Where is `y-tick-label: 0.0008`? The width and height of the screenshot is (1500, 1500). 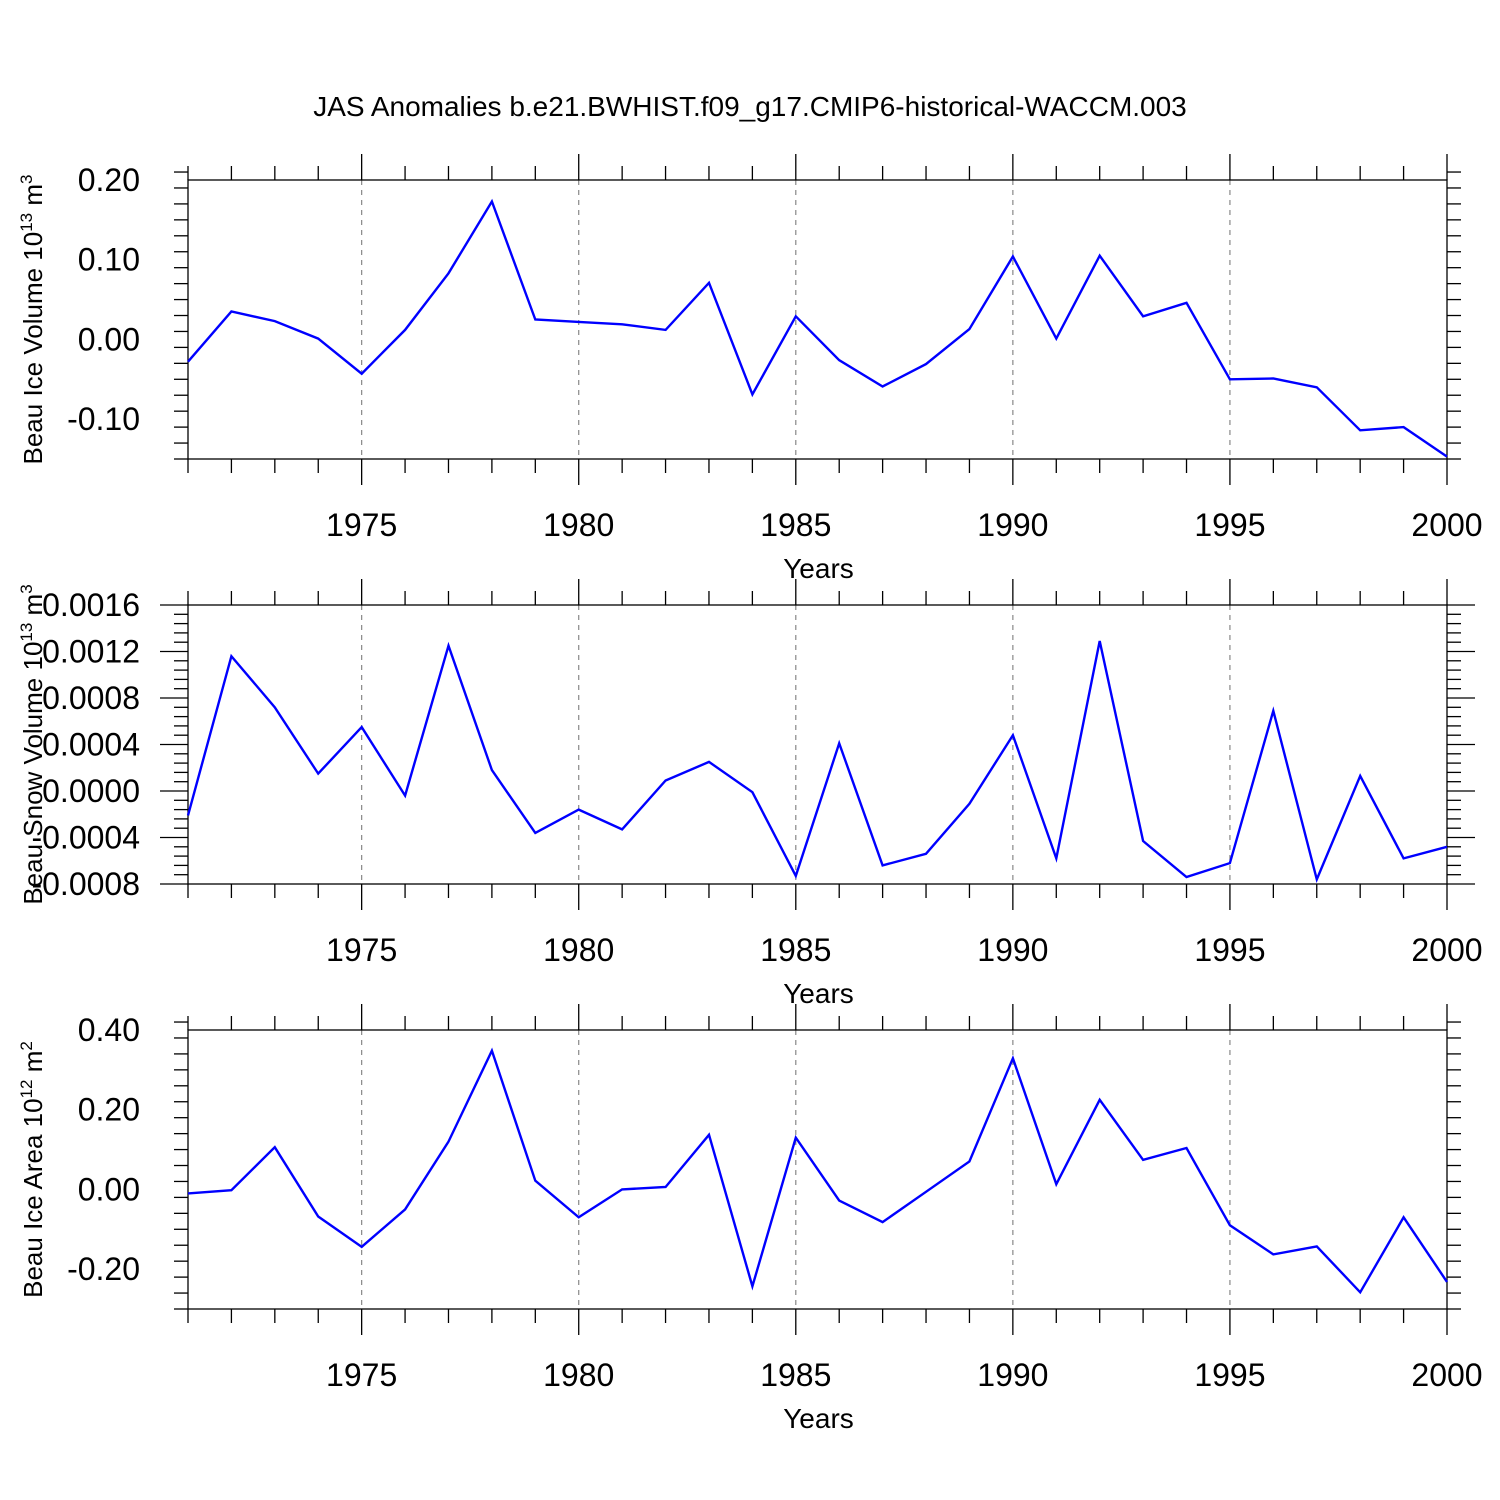
y-tick-label: 0.0008 is located at coordinates (91, 698).